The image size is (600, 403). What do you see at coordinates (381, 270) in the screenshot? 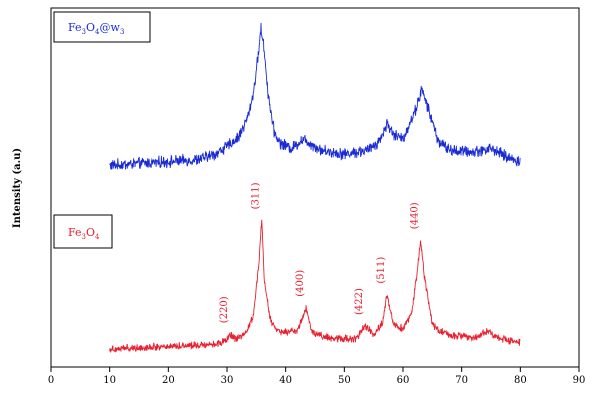
I see `peak-label: (511)` at bounding box center [381, 270].